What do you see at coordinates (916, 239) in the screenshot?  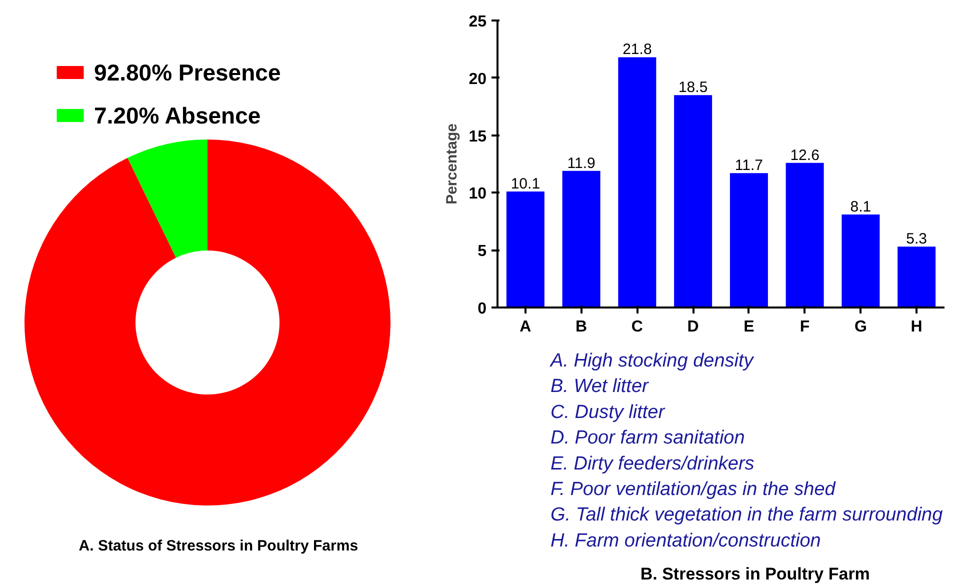 I see `data-label: 5.3` at bounding box center [916, 239].